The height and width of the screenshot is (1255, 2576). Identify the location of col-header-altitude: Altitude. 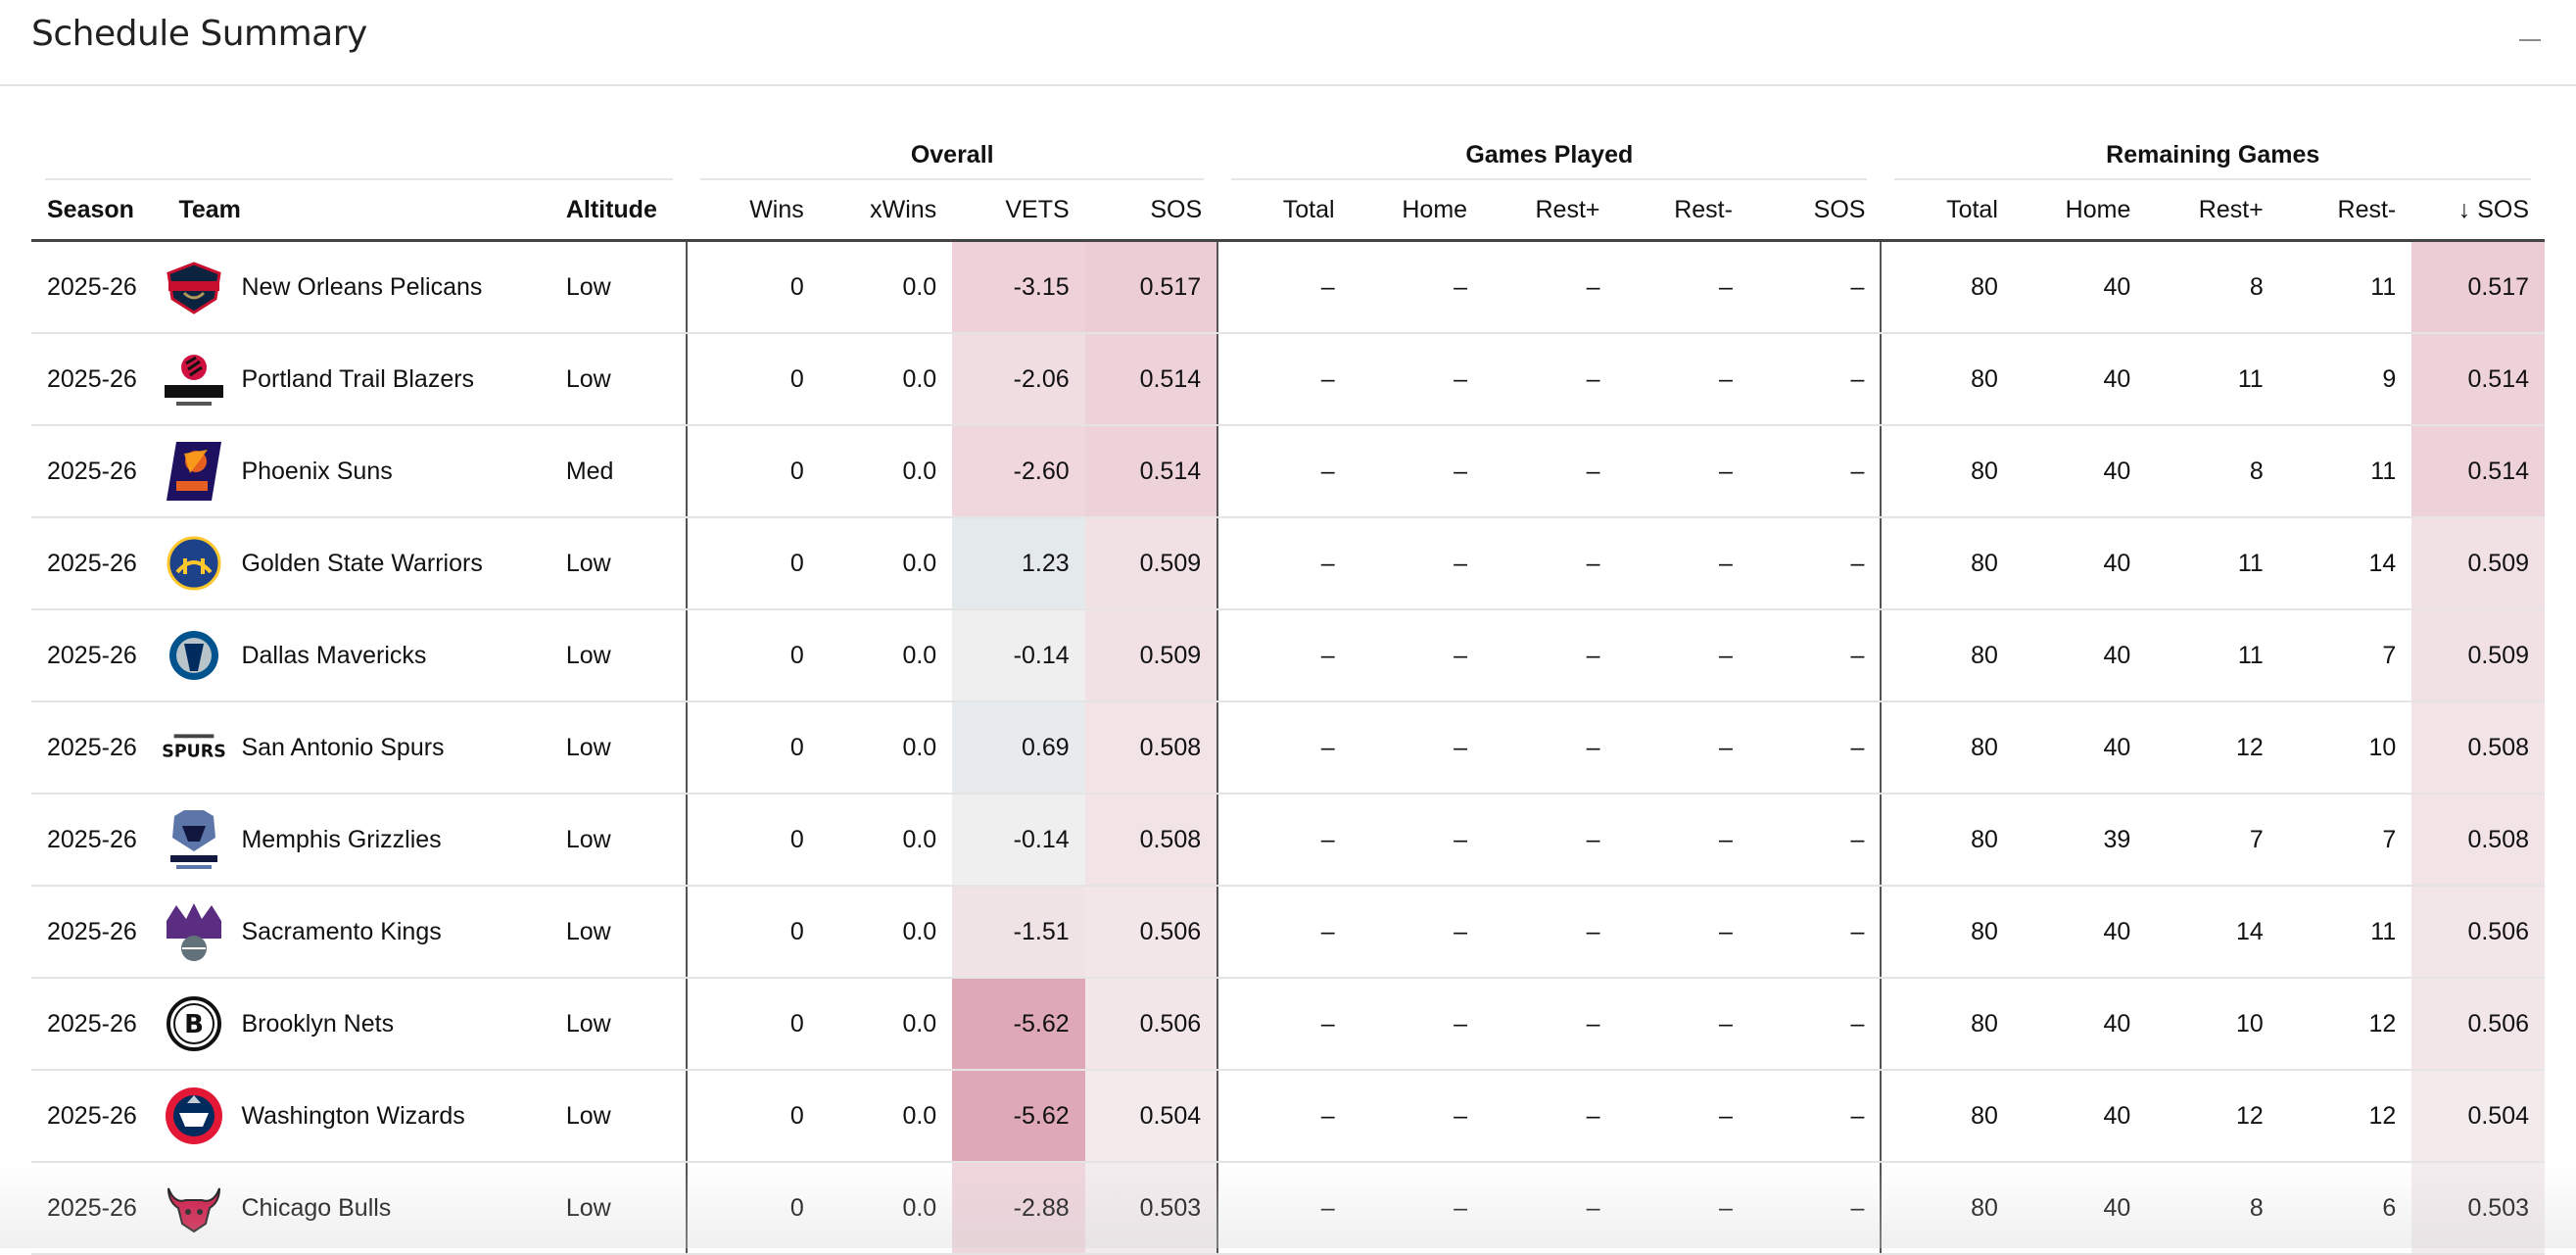
(618, 211).